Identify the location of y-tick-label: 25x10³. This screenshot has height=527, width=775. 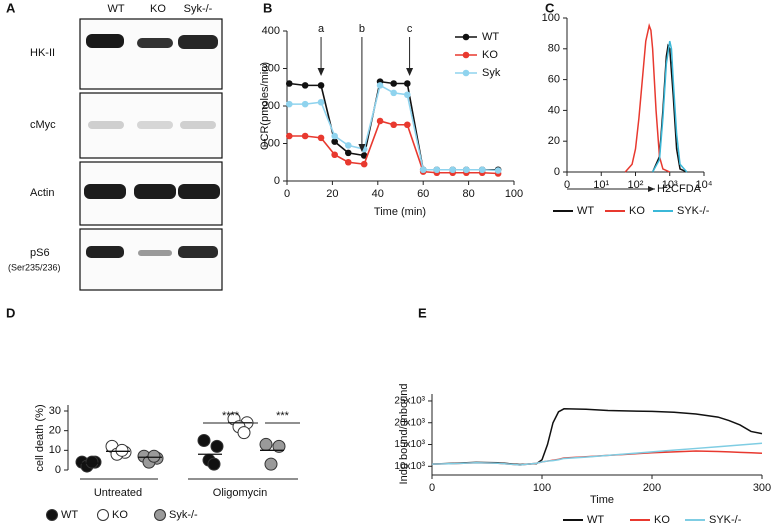
(409, 401).